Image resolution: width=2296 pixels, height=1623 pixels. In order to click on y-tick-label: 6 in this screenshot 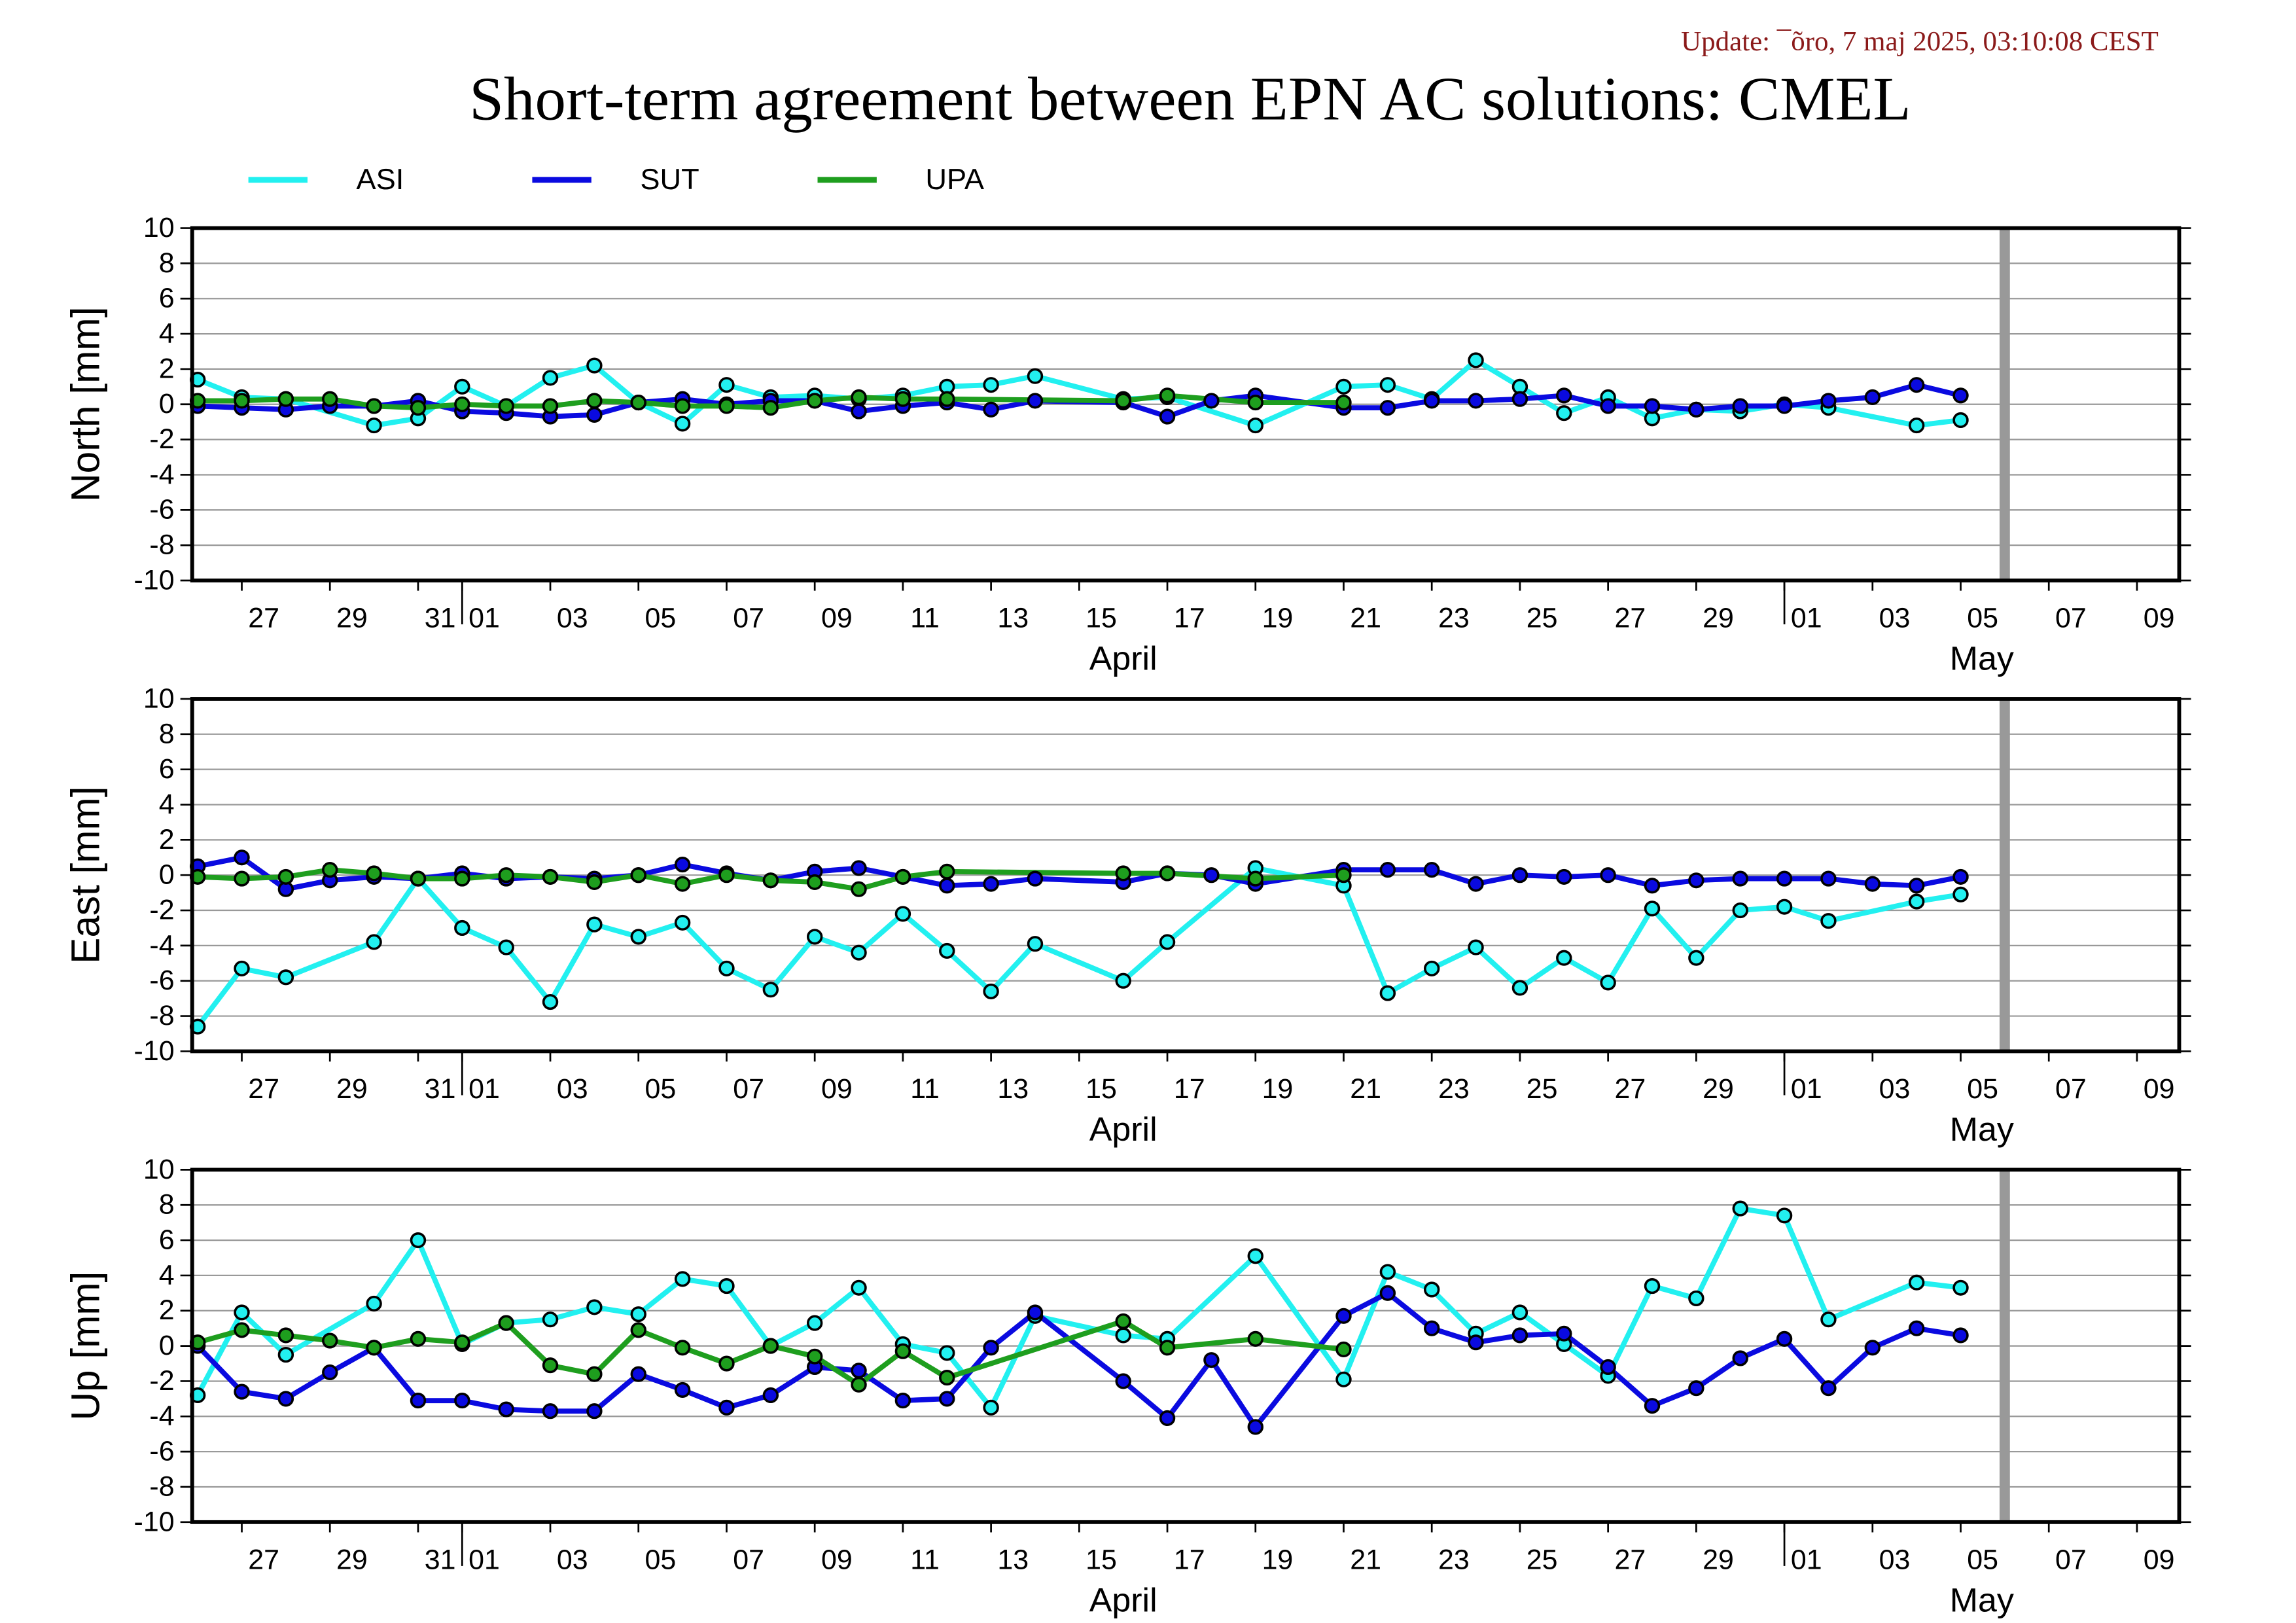, I will do `click(167, 298)`.